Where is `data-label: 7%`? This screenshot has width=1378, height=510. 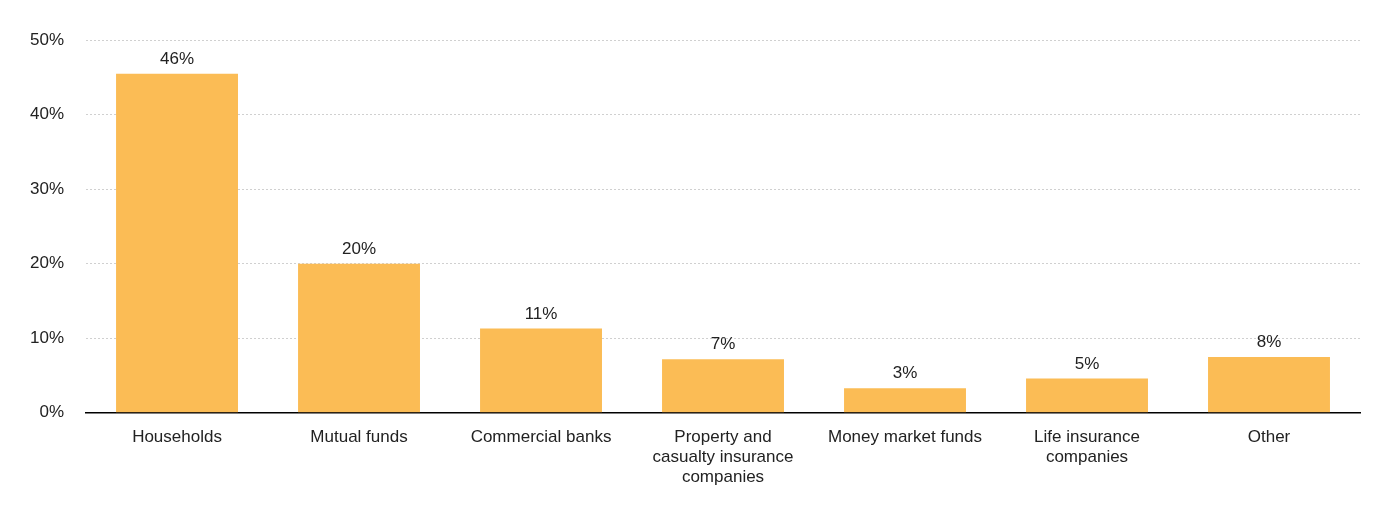
data-label: 7% is located at coordinates (723, 344).